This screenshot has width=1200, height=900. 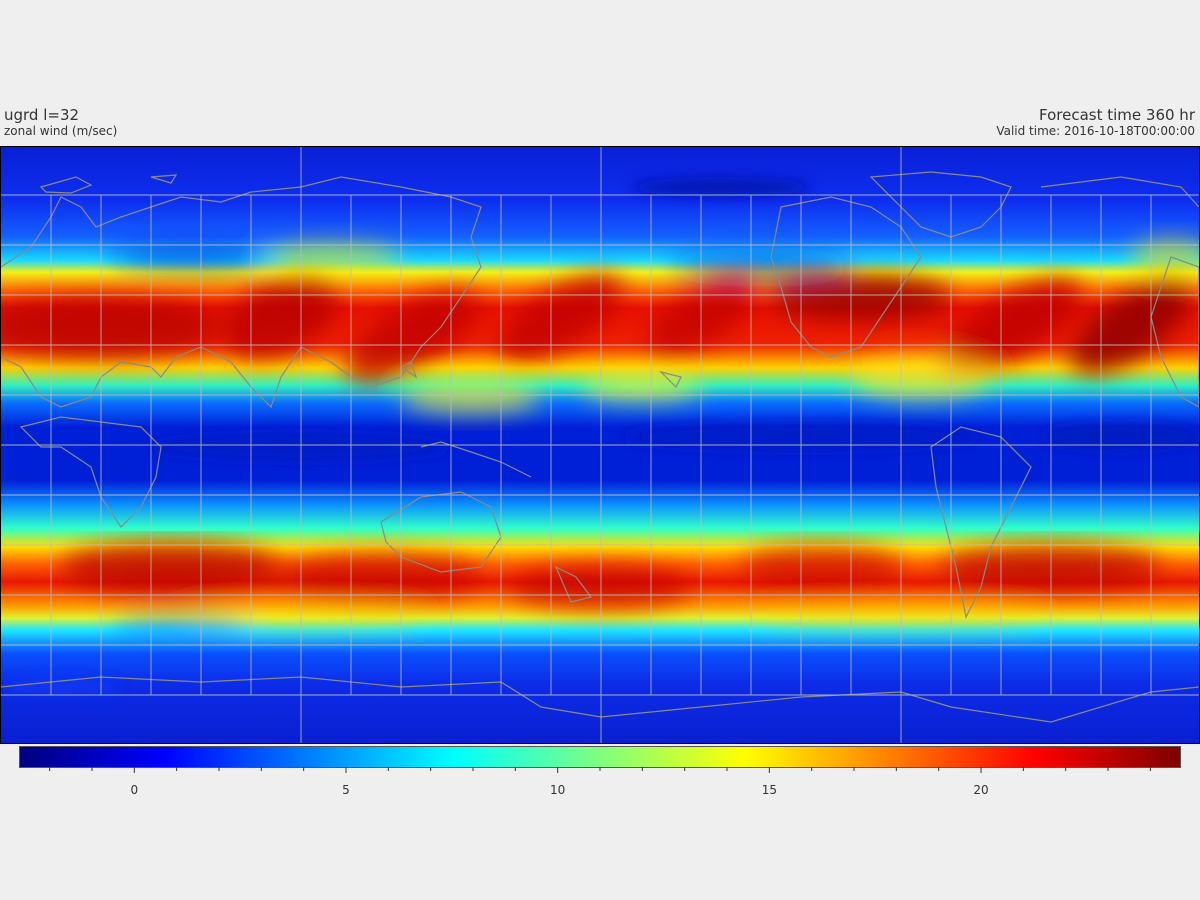 What do you see at coordinates (42, 115) in the screenshot?
I see `map-title: ugrd l=32` at bounding box center [42, 115].